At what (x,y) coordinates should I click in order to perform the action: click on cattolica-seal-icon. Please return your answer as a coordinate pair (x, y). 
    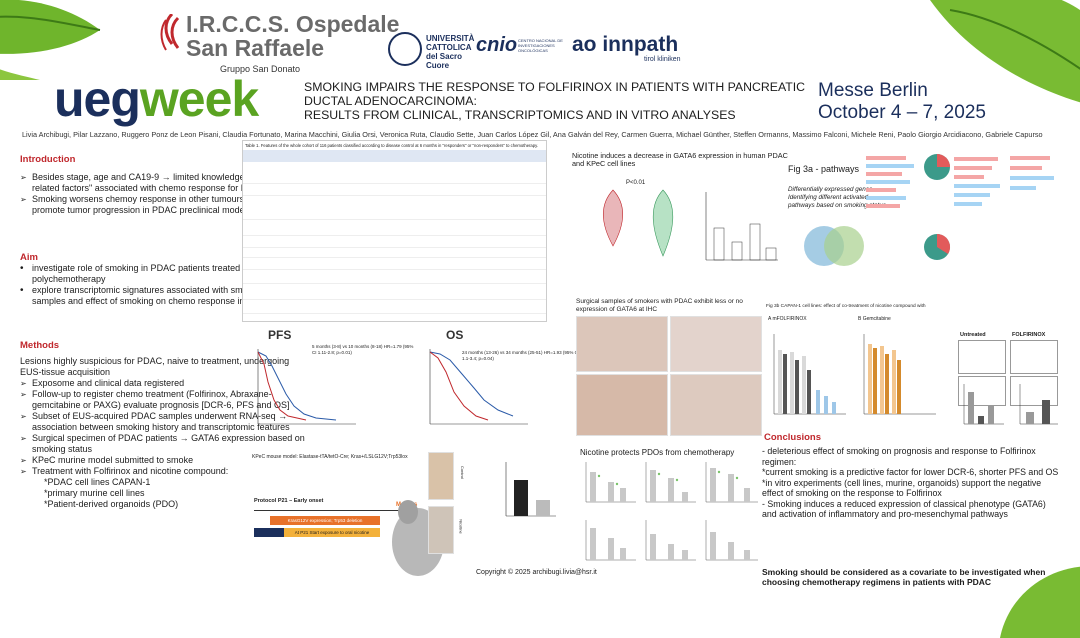
    Looking at the image, I should click on (405, 49).